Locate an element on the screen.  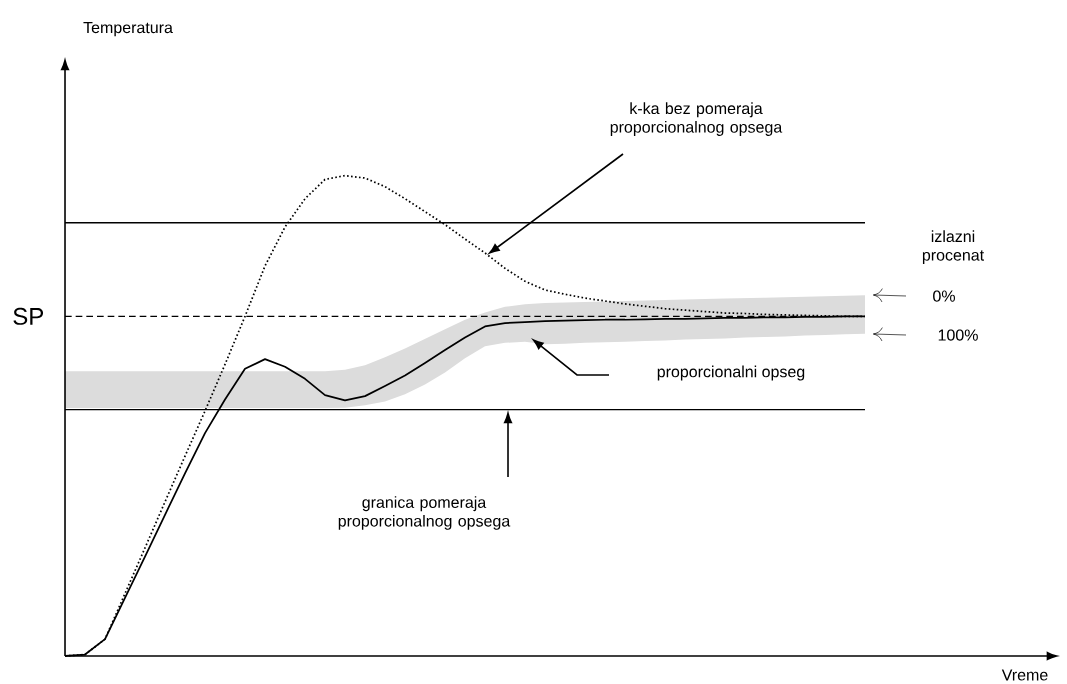
annotation: granica pomeraja proporcionalnog opsega is located at coordinates (424, 513).